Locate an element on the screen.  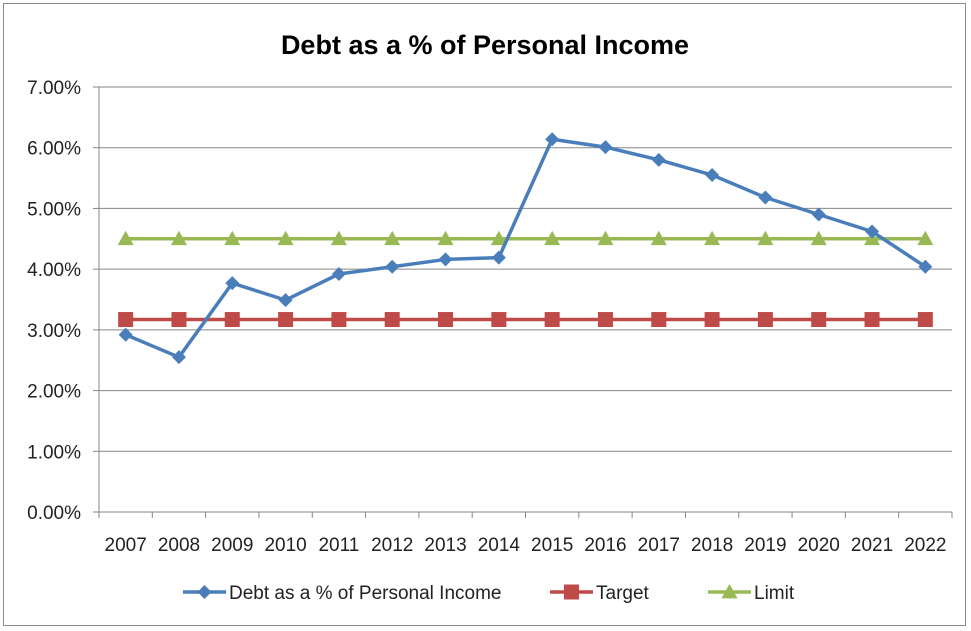
y-tick-label: 5.00% is located at coordinates (54, 209).